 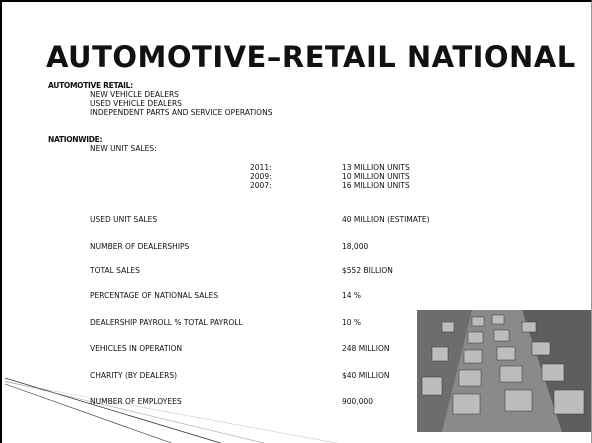 I want to click on year-label: 2009:, so click(x=261, y=176).